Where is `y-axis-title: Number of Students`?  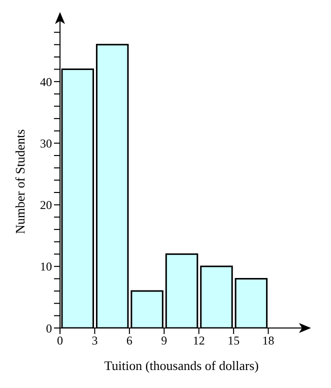
y-axis-title: Number of Students is located at coordinates (20, 181).